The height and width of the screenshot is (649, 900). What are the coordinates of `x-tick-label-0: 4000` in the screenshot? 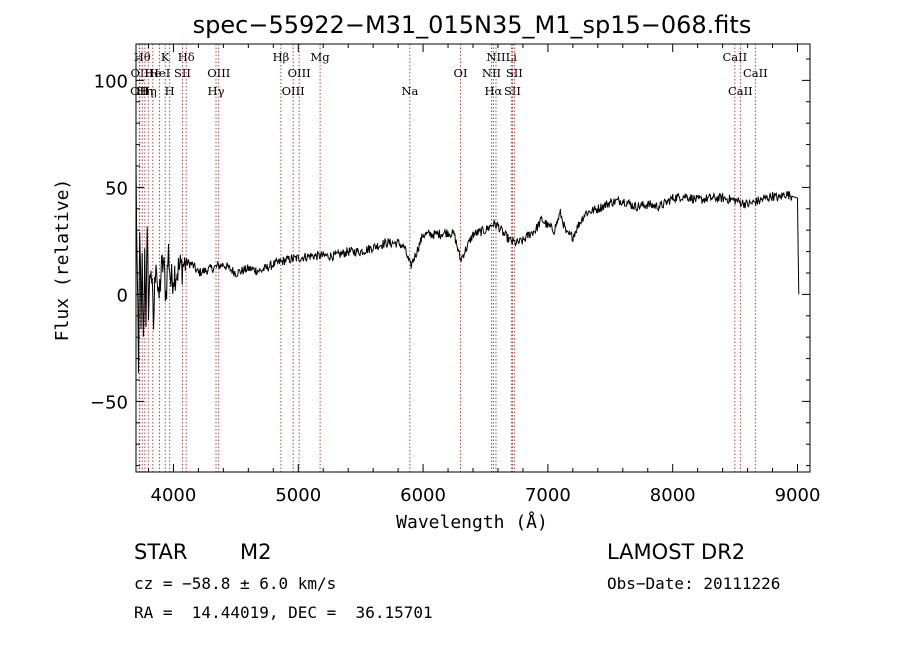 It's located at (174, 495).